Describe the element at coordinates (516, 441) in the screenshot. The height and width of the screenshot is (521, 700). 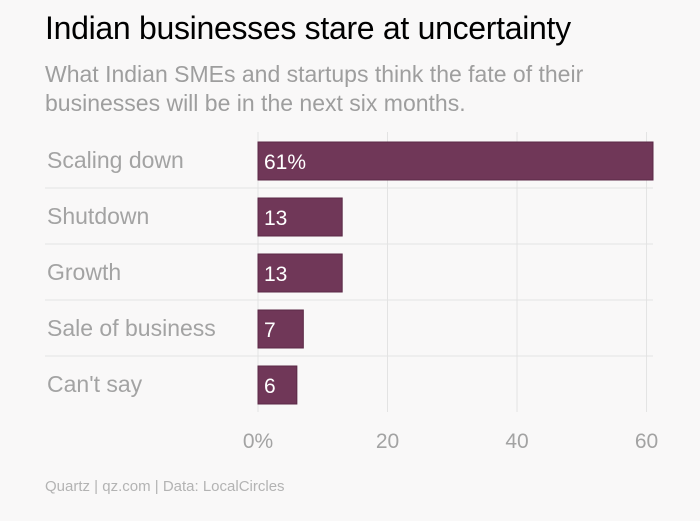
I see `x-tick-label: 40` at that location.